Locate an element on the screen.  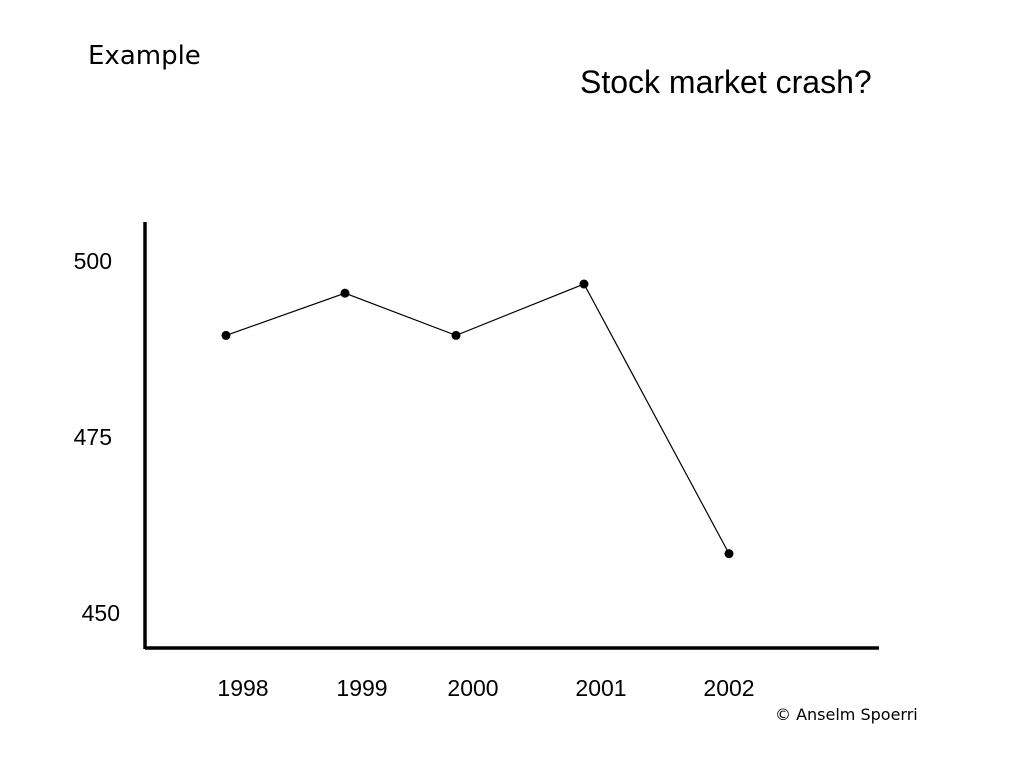
y-tick-label: 475 is located at coordinates (93, 437).